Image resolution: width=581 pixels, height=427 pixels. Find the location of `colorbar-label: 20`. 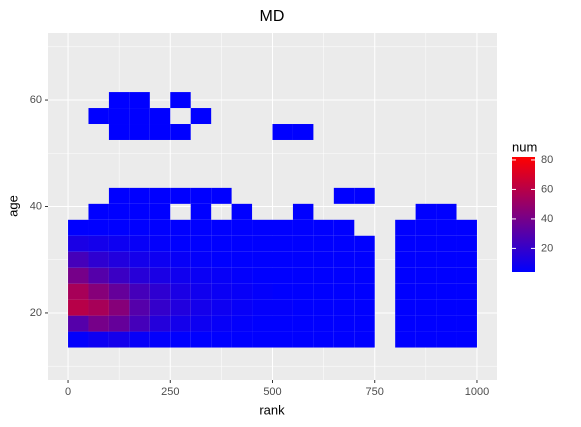

colorbar-label: 20 is located at coordinates (547, 248).